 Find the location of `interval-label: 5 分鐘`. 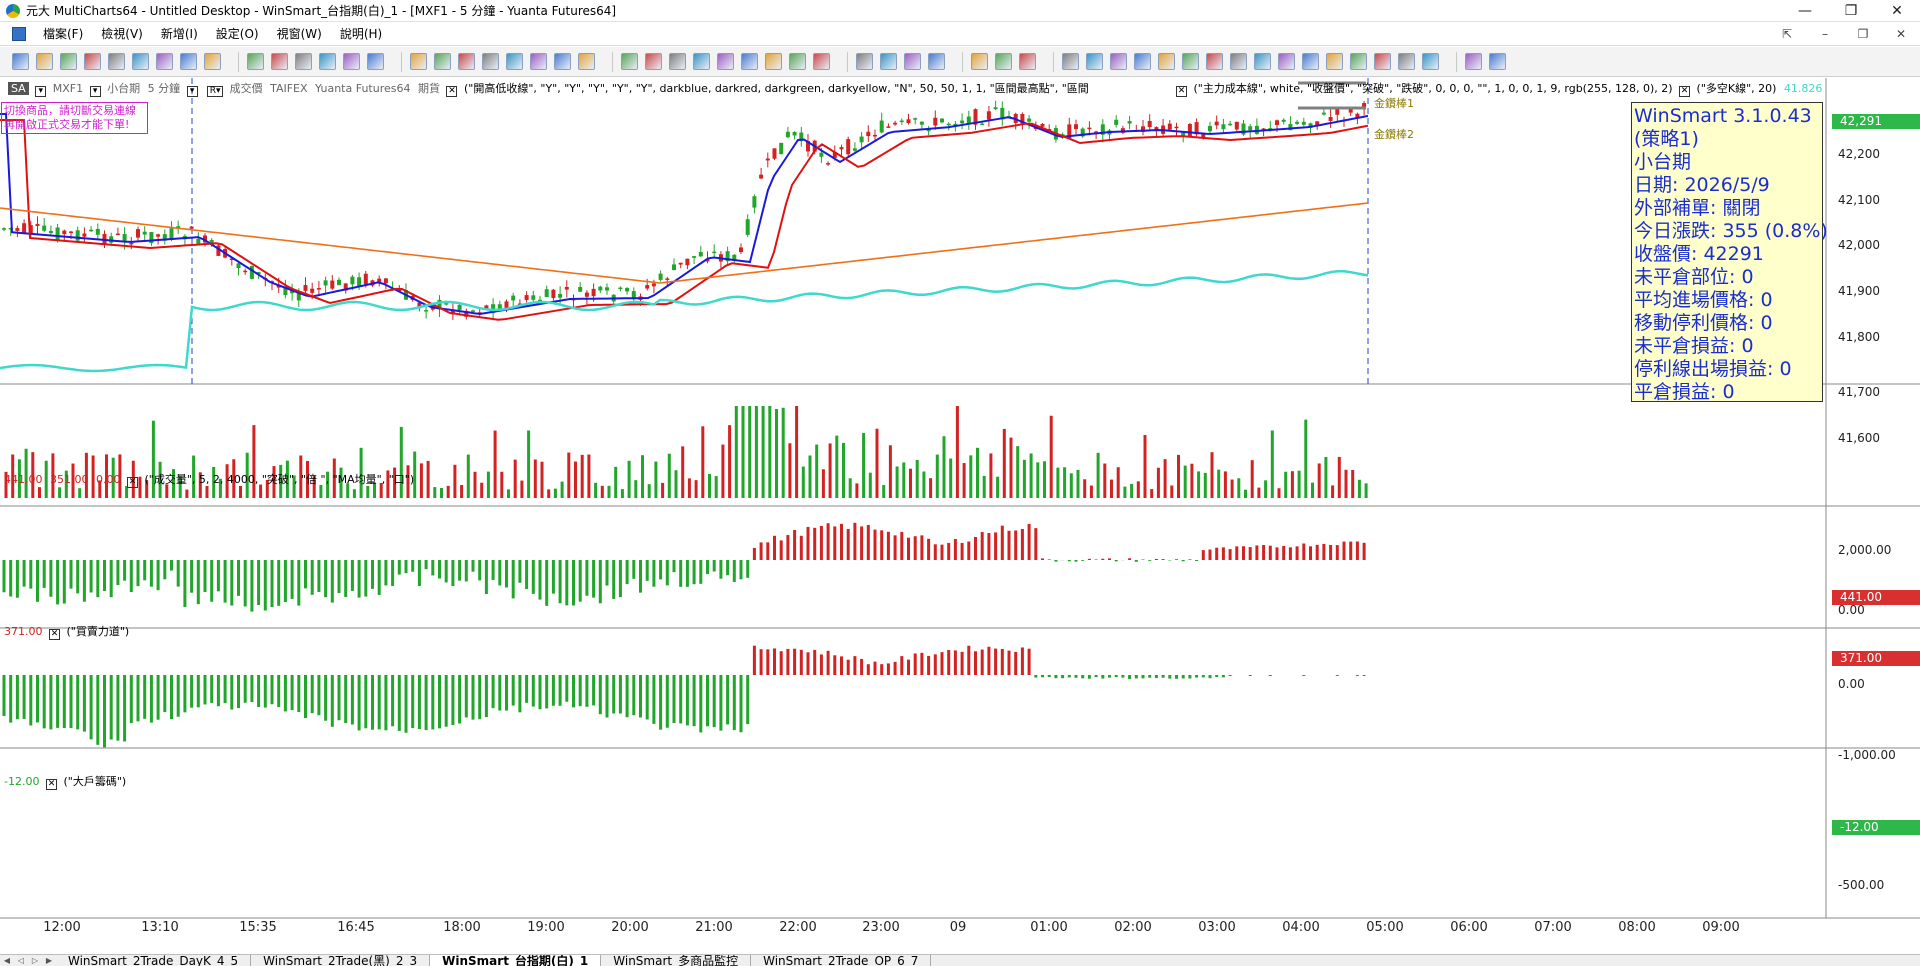

interval-label: 5 分鐘 is located at coordinates (164, 88).